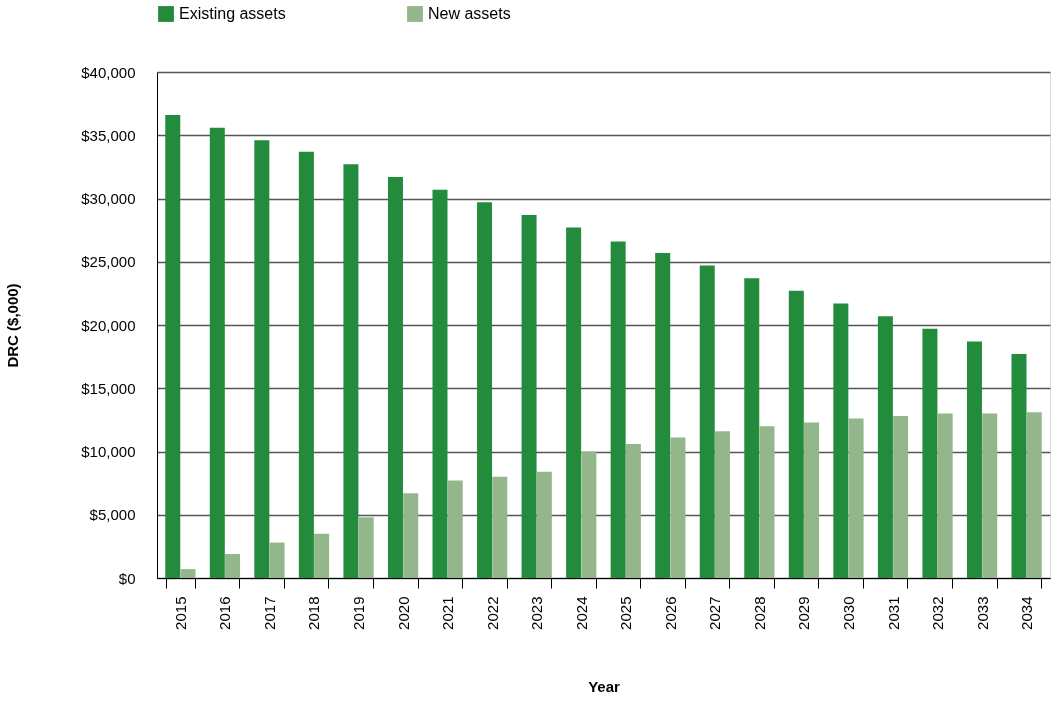  I want to click on x-tick-label: 2017, so click(269, 613).